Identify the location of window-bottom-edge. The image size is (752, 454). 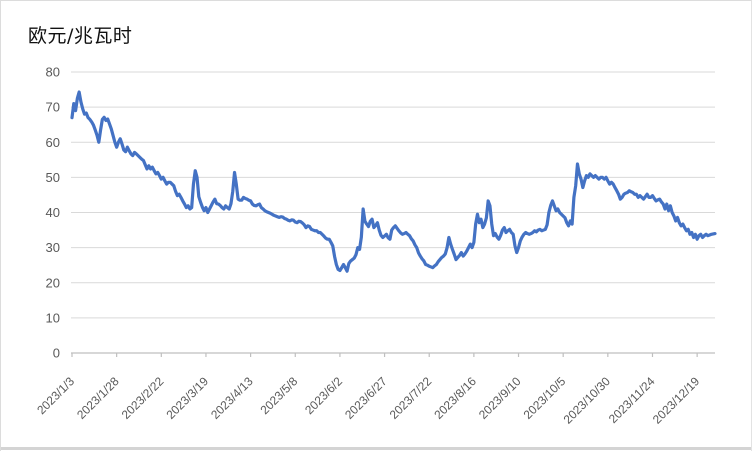
(376, 448).